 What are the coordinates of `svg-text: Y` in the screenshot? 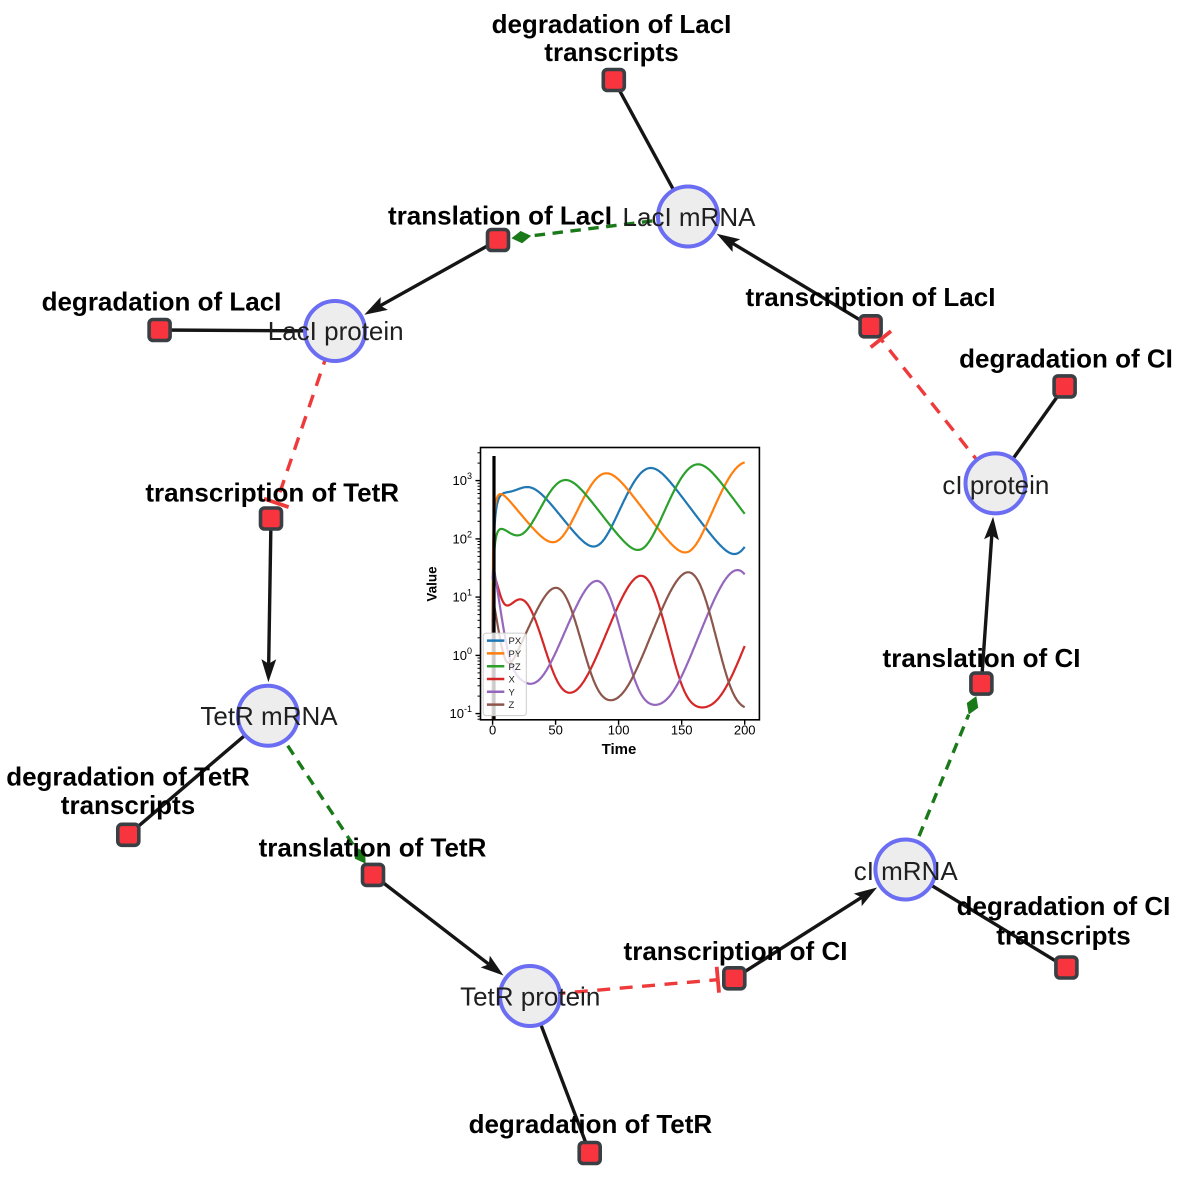 It's located at (512, 692).